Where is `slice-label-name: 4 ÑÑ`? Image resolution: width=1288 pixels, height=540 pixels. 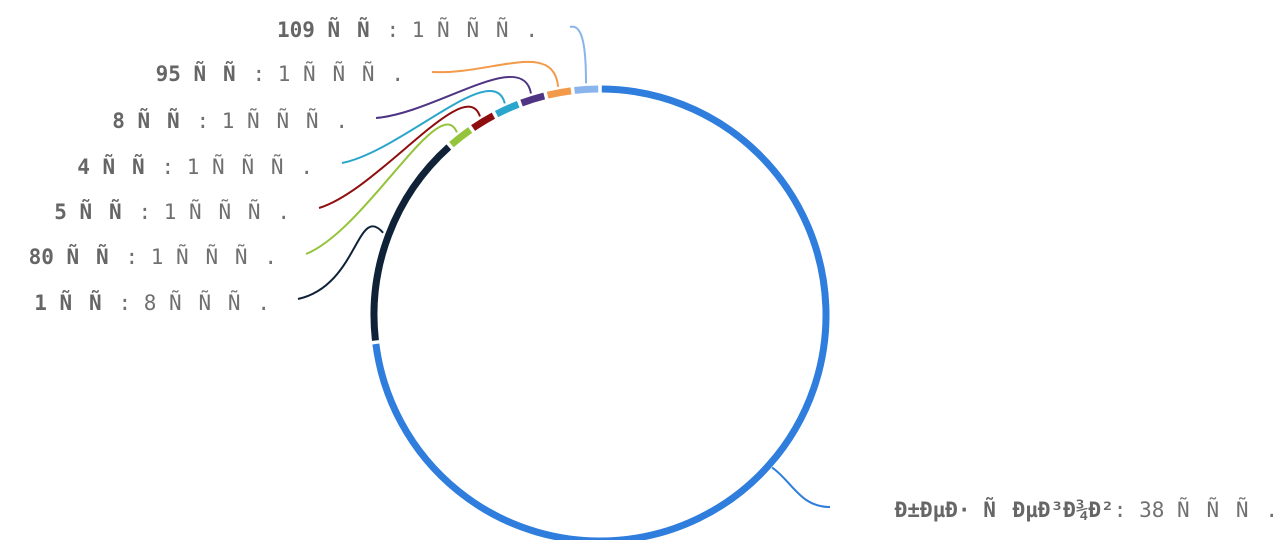 slice-label-name: 4 ÑÑ is located at coordinates (119, 166).